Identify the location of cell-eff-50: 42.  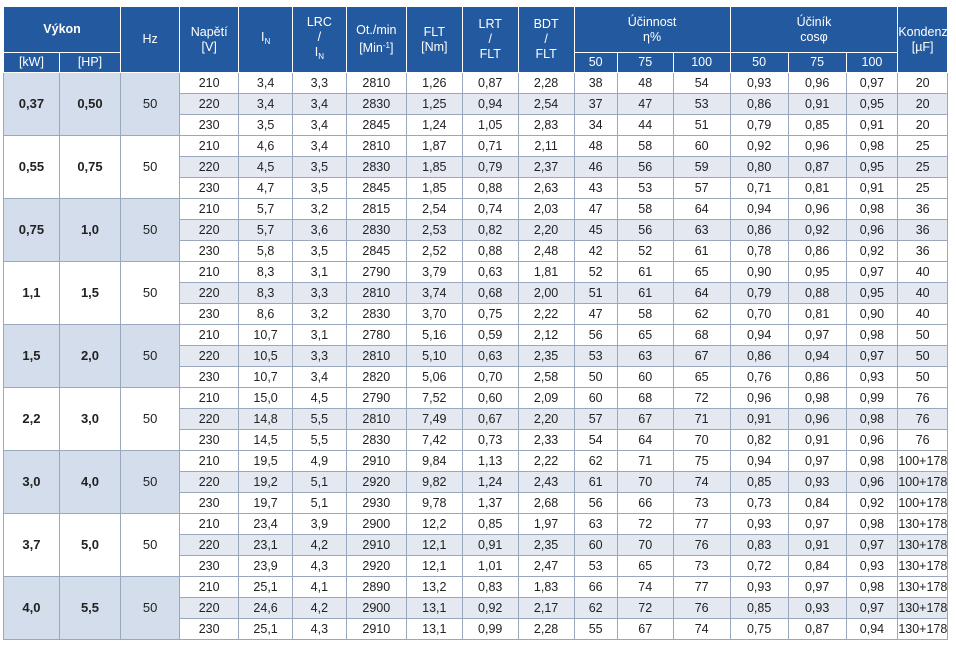
(595, 251).